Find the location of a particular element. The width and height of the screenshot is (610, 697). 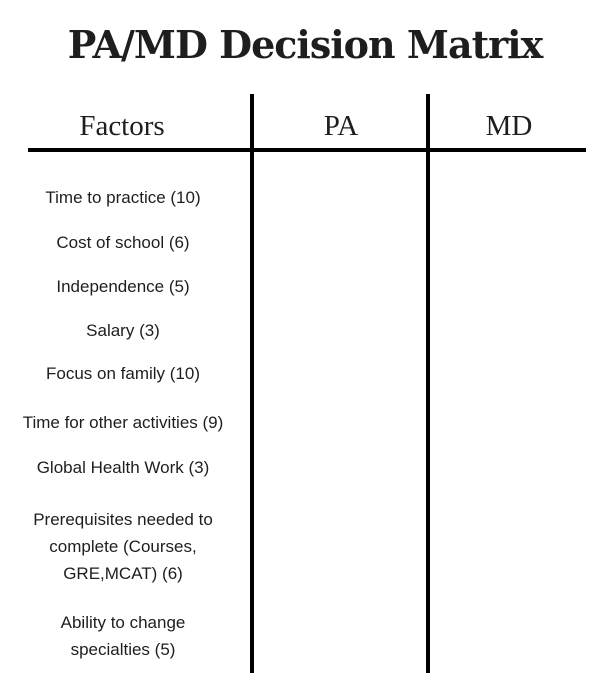

header-factors: Factors is located at coordinates (122, 126).